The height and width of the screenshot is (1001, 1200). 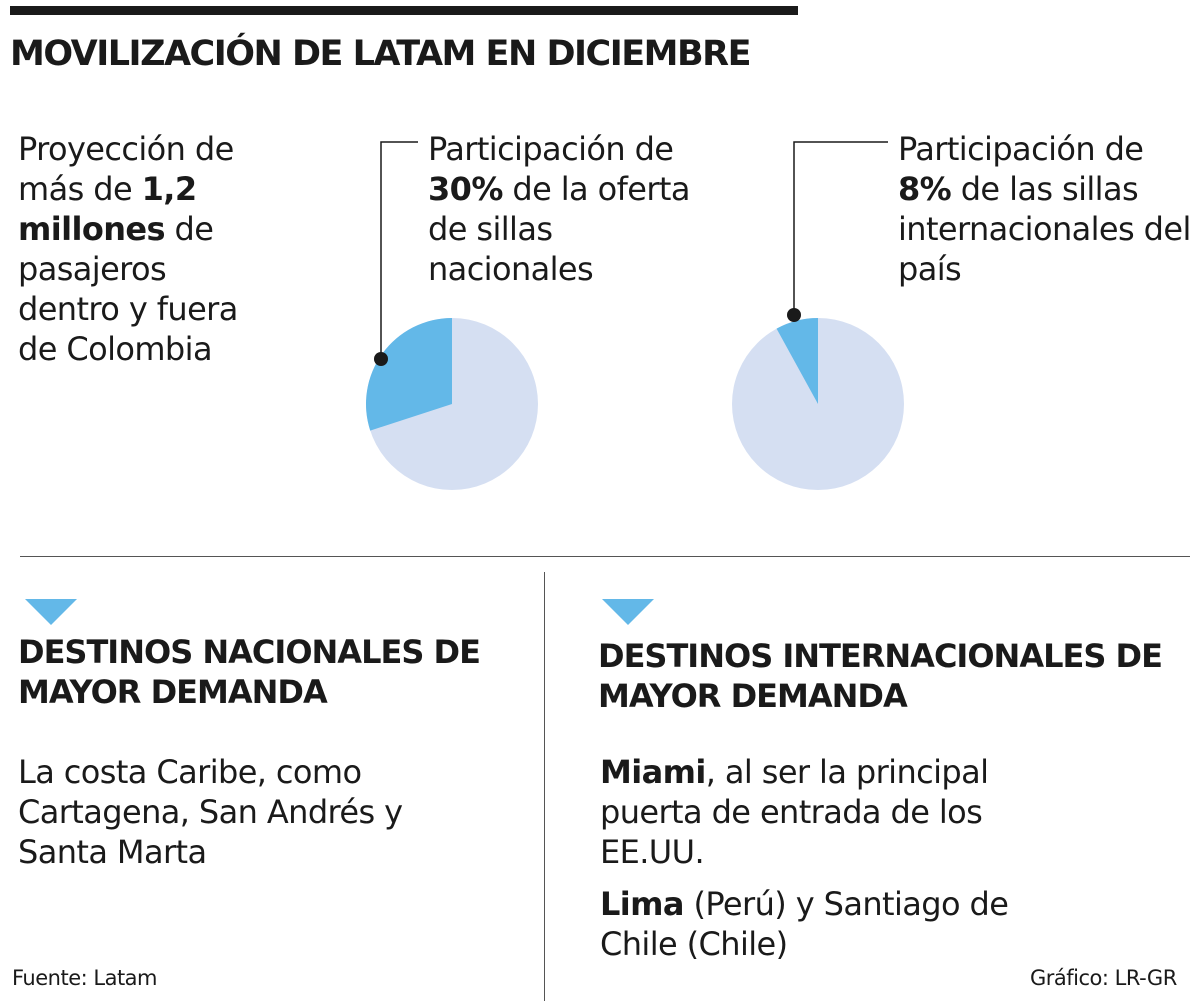 What do you see at coordinates (642, 904) in the screenshot?
I see `lima-bold: Lima` at bounding box center [642, 904].